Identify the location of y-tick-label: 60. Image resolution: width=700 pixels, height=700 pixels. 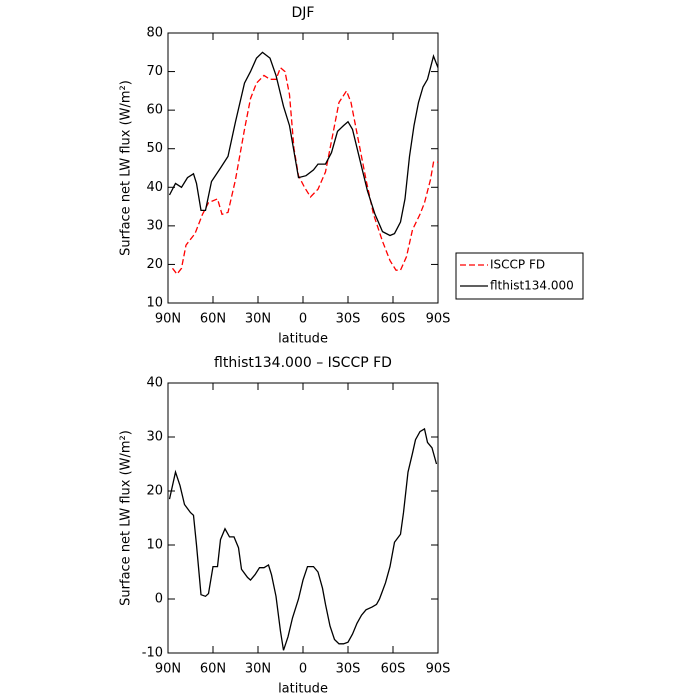
(154, 110).